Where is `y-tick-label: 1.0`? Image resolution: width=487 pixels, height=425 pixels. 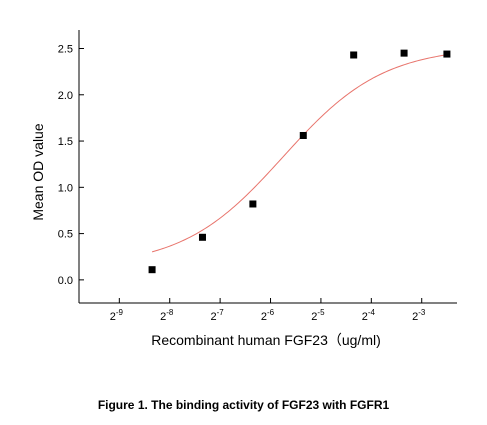
y-tick-label: 1.0 is located at coordinates (65, 188).